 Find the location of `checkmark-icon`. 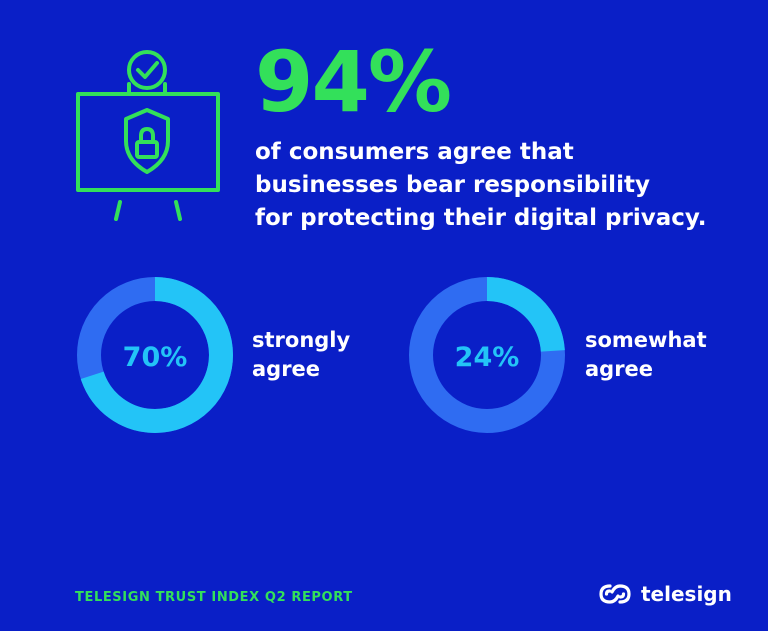

checkmark-icon is located at coordinates (147, 70).